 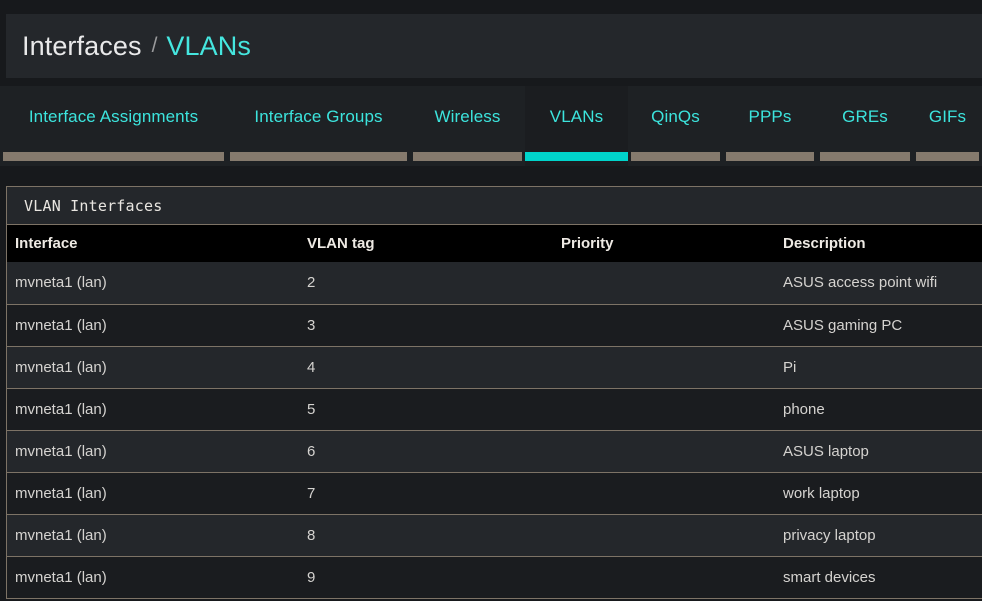 I want to click on panel-header: VLAN Interfaces, so click(x=494, y=206).